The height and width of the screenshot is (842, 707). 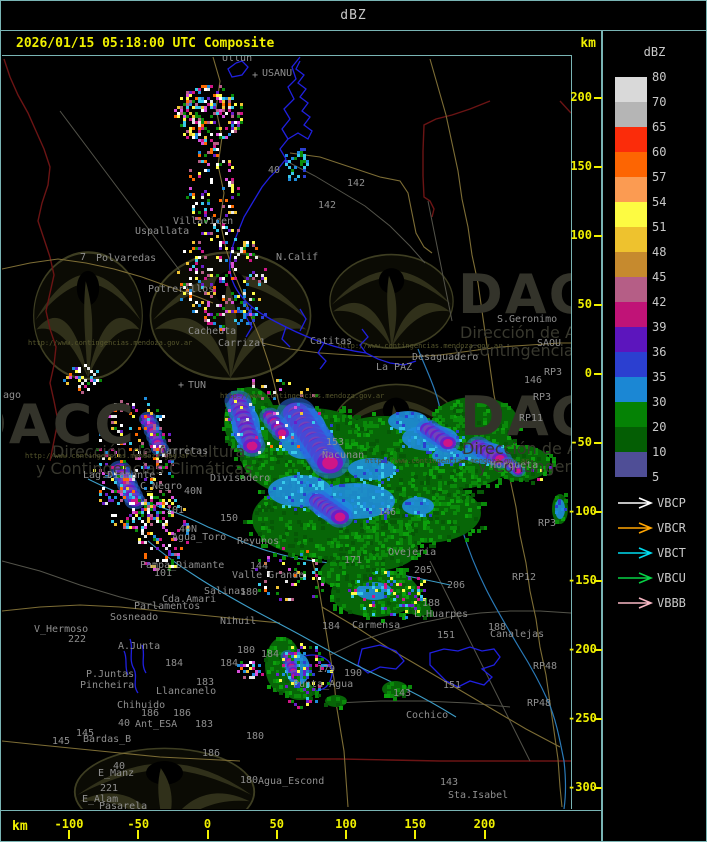 I want to click on map-place-label: RP11, so click(x=531, y=418).